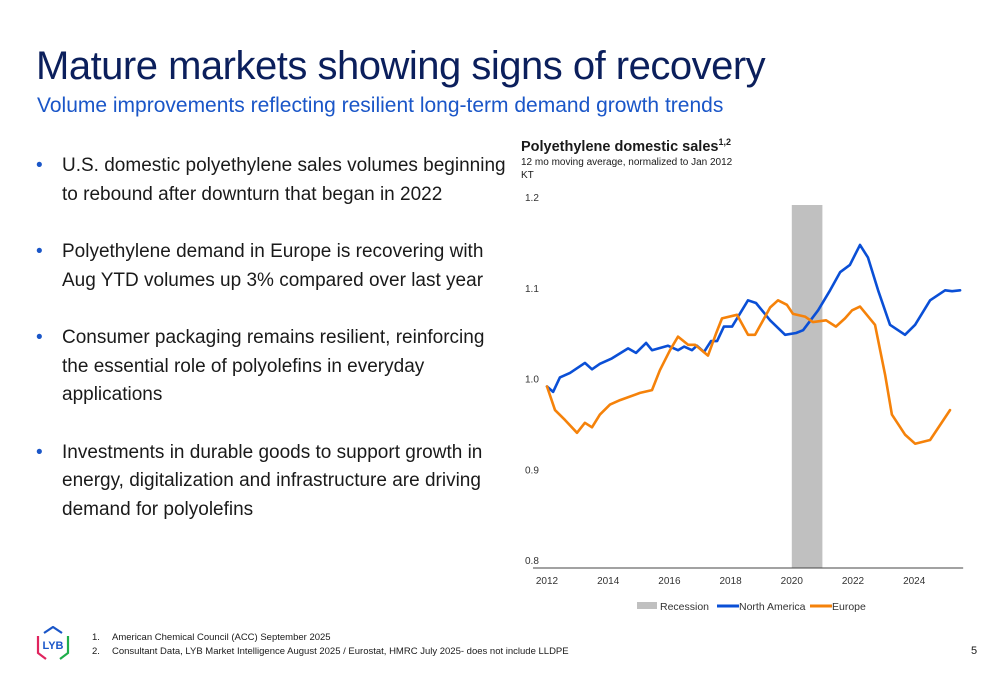 The height and width of the screenshot is (685, 1000). What do you see at coordinates (547, 581) in the screenshot?
I see `x-tick-label: 2012` at bounding box center [547, 581].